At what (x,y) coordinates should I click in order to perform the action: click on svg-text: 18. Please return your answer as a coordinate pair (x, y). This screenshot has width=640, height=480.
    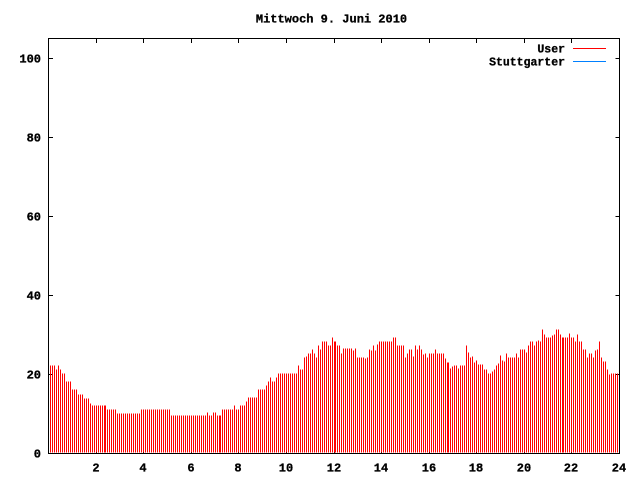
    Looking at the image, I should click on (476, 469).